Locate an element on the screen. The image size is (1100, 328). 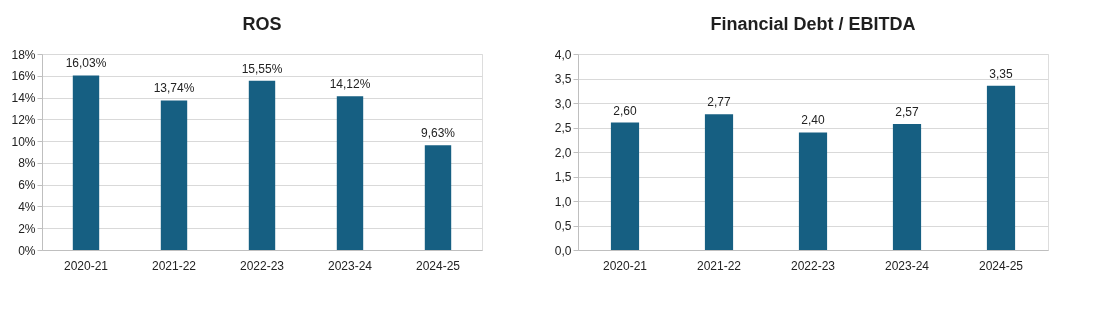
y-tick-label: 1,5 is located at coordinates (563, 177).